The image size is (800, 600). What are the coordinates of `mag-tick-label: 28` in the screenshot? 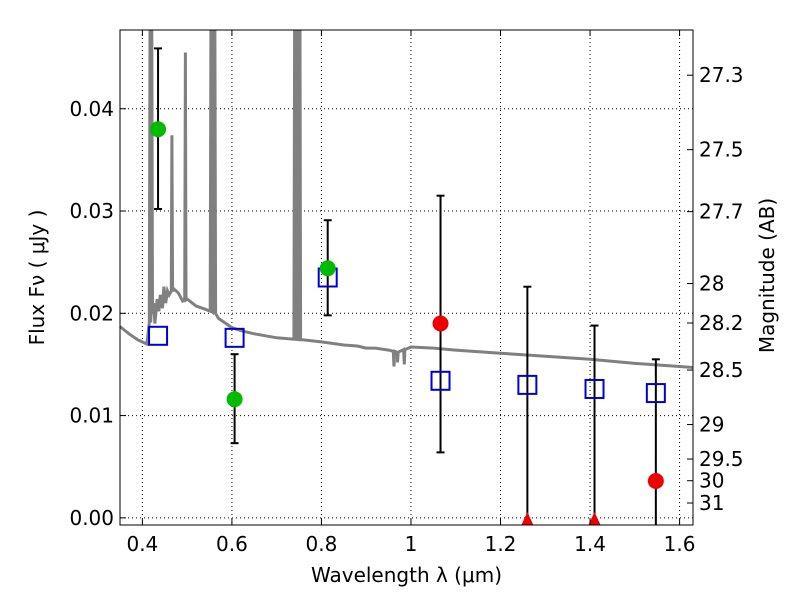 It's located at (711, 284).